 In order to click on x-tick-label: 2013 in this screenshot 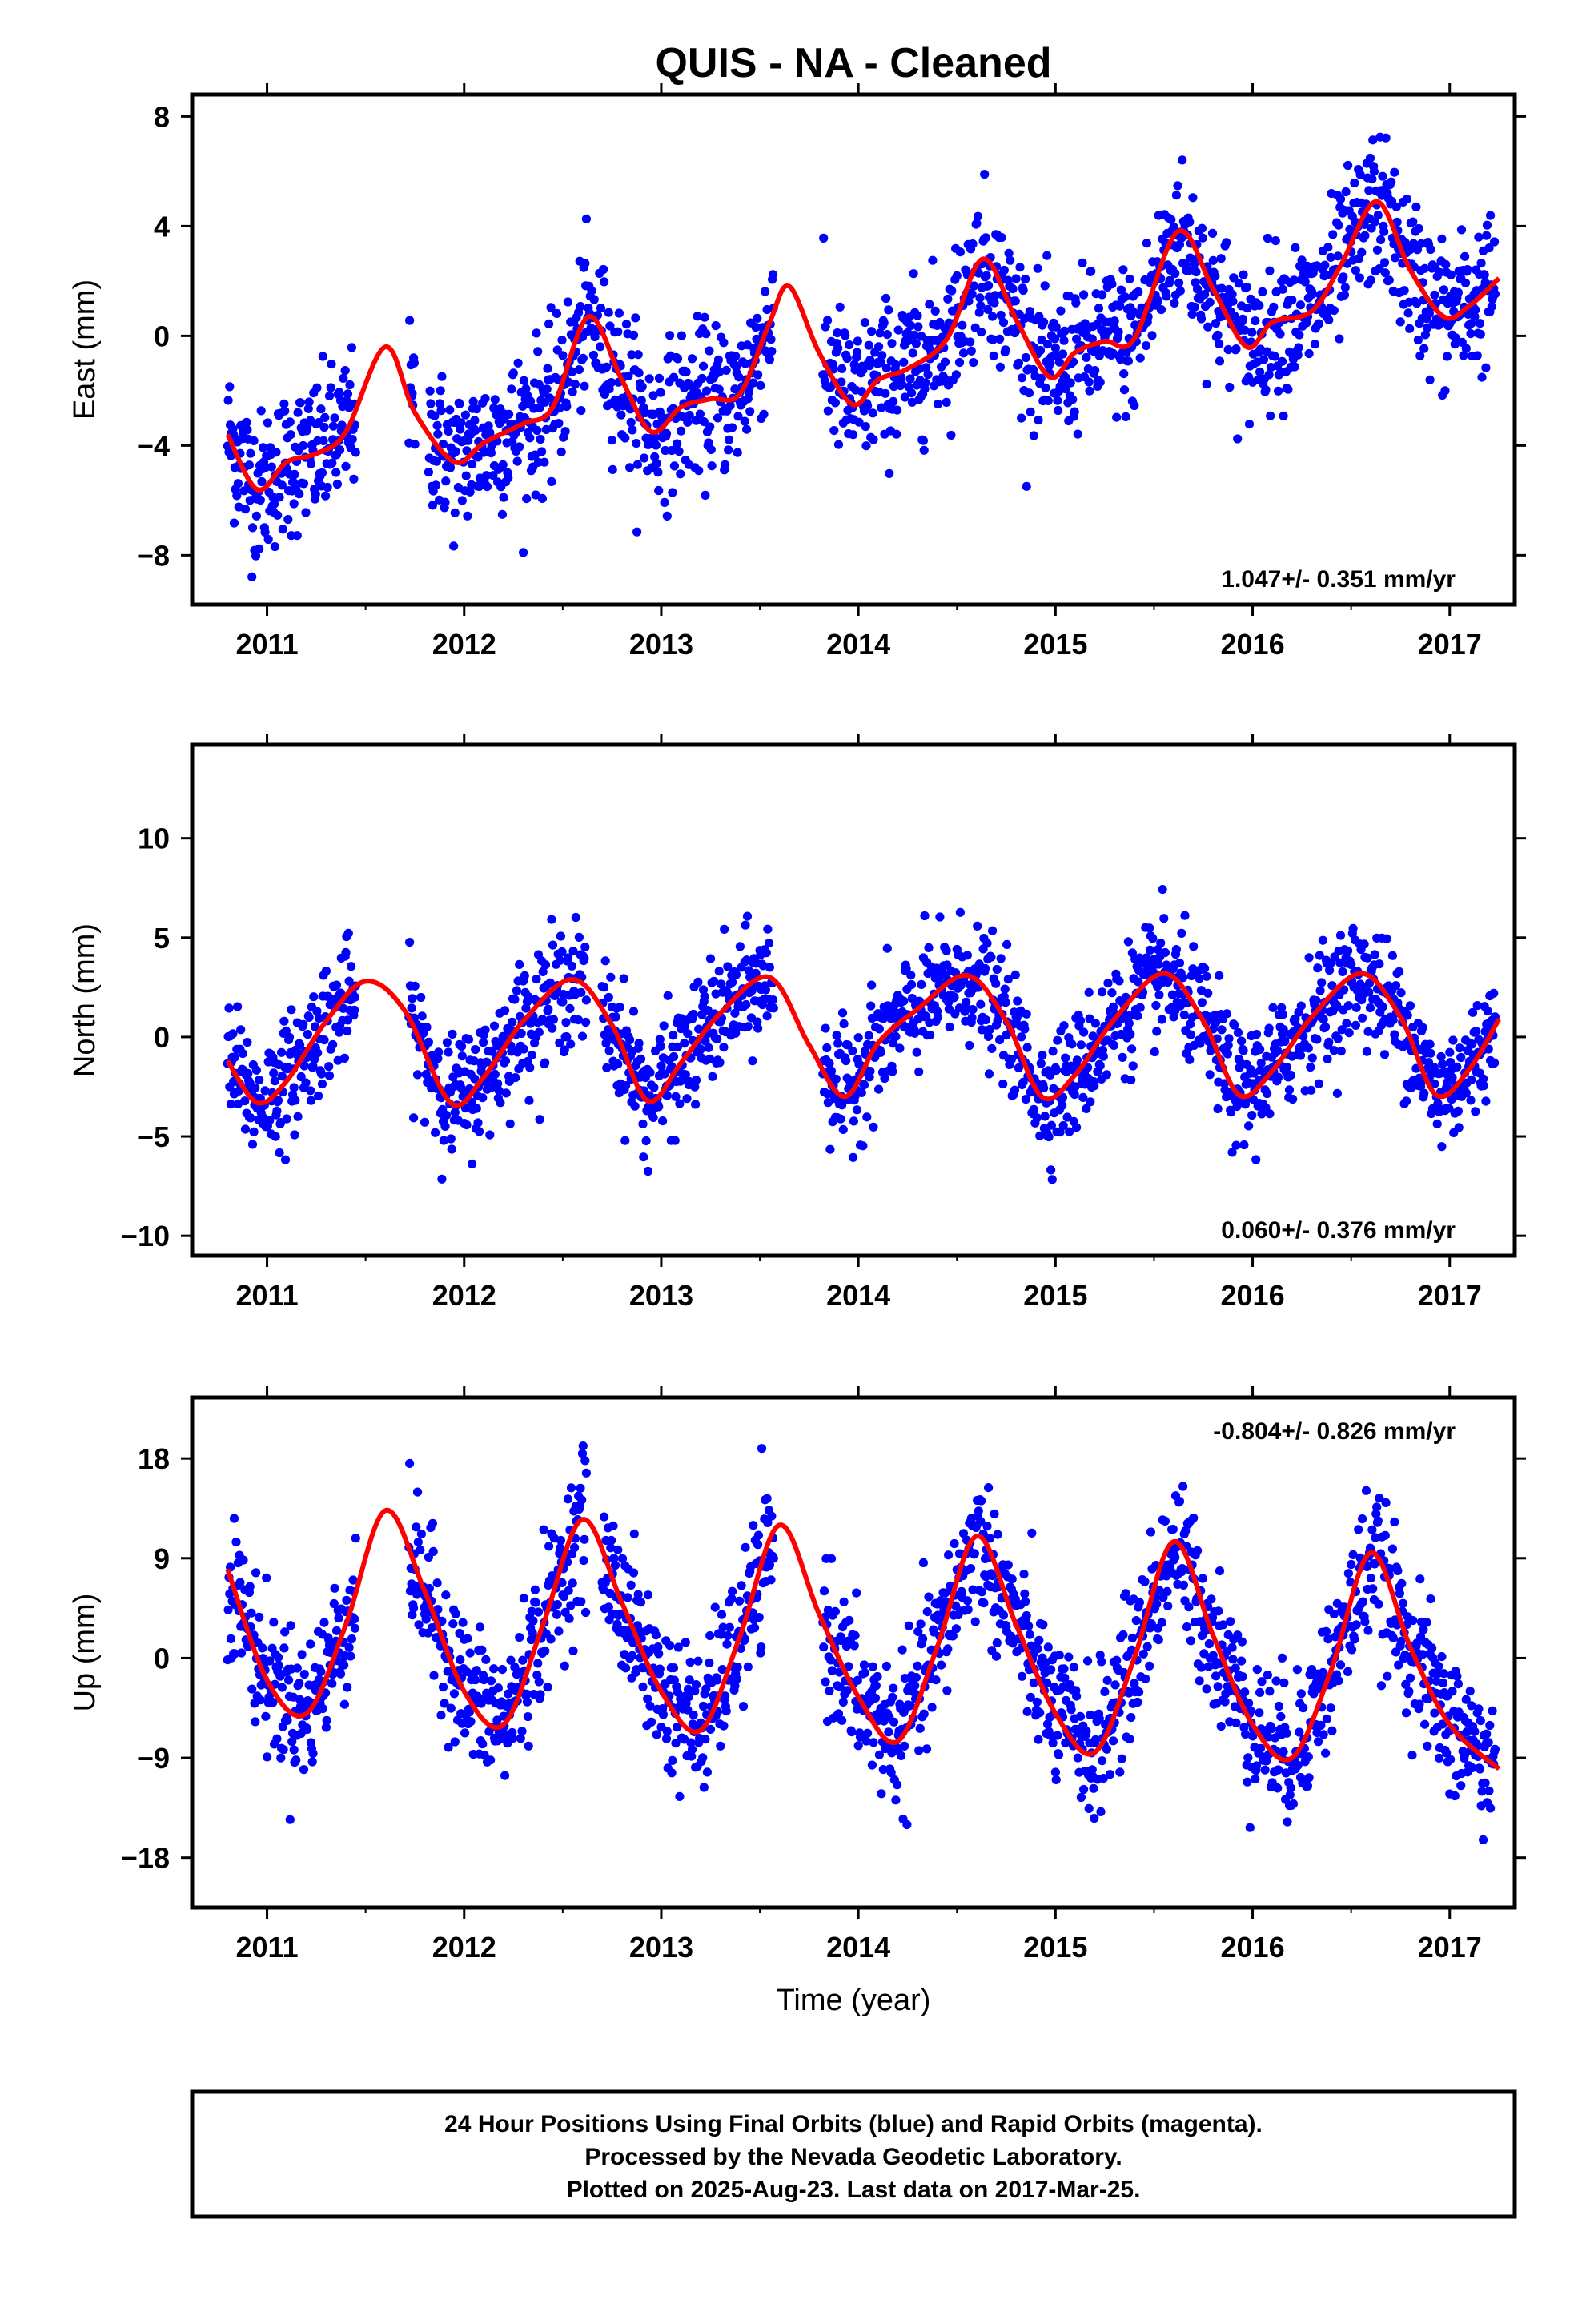, I will do `click(661, 1295)`.